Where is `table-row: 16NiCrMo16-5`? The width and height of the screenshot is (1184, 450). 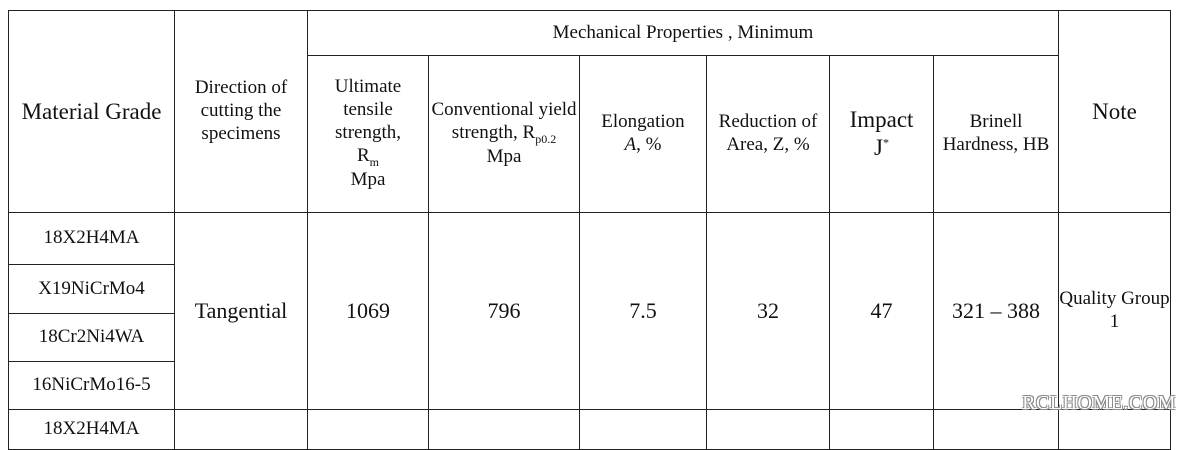 table-row: 16NiCrMo16-5 is located at coordinates (589, 385).